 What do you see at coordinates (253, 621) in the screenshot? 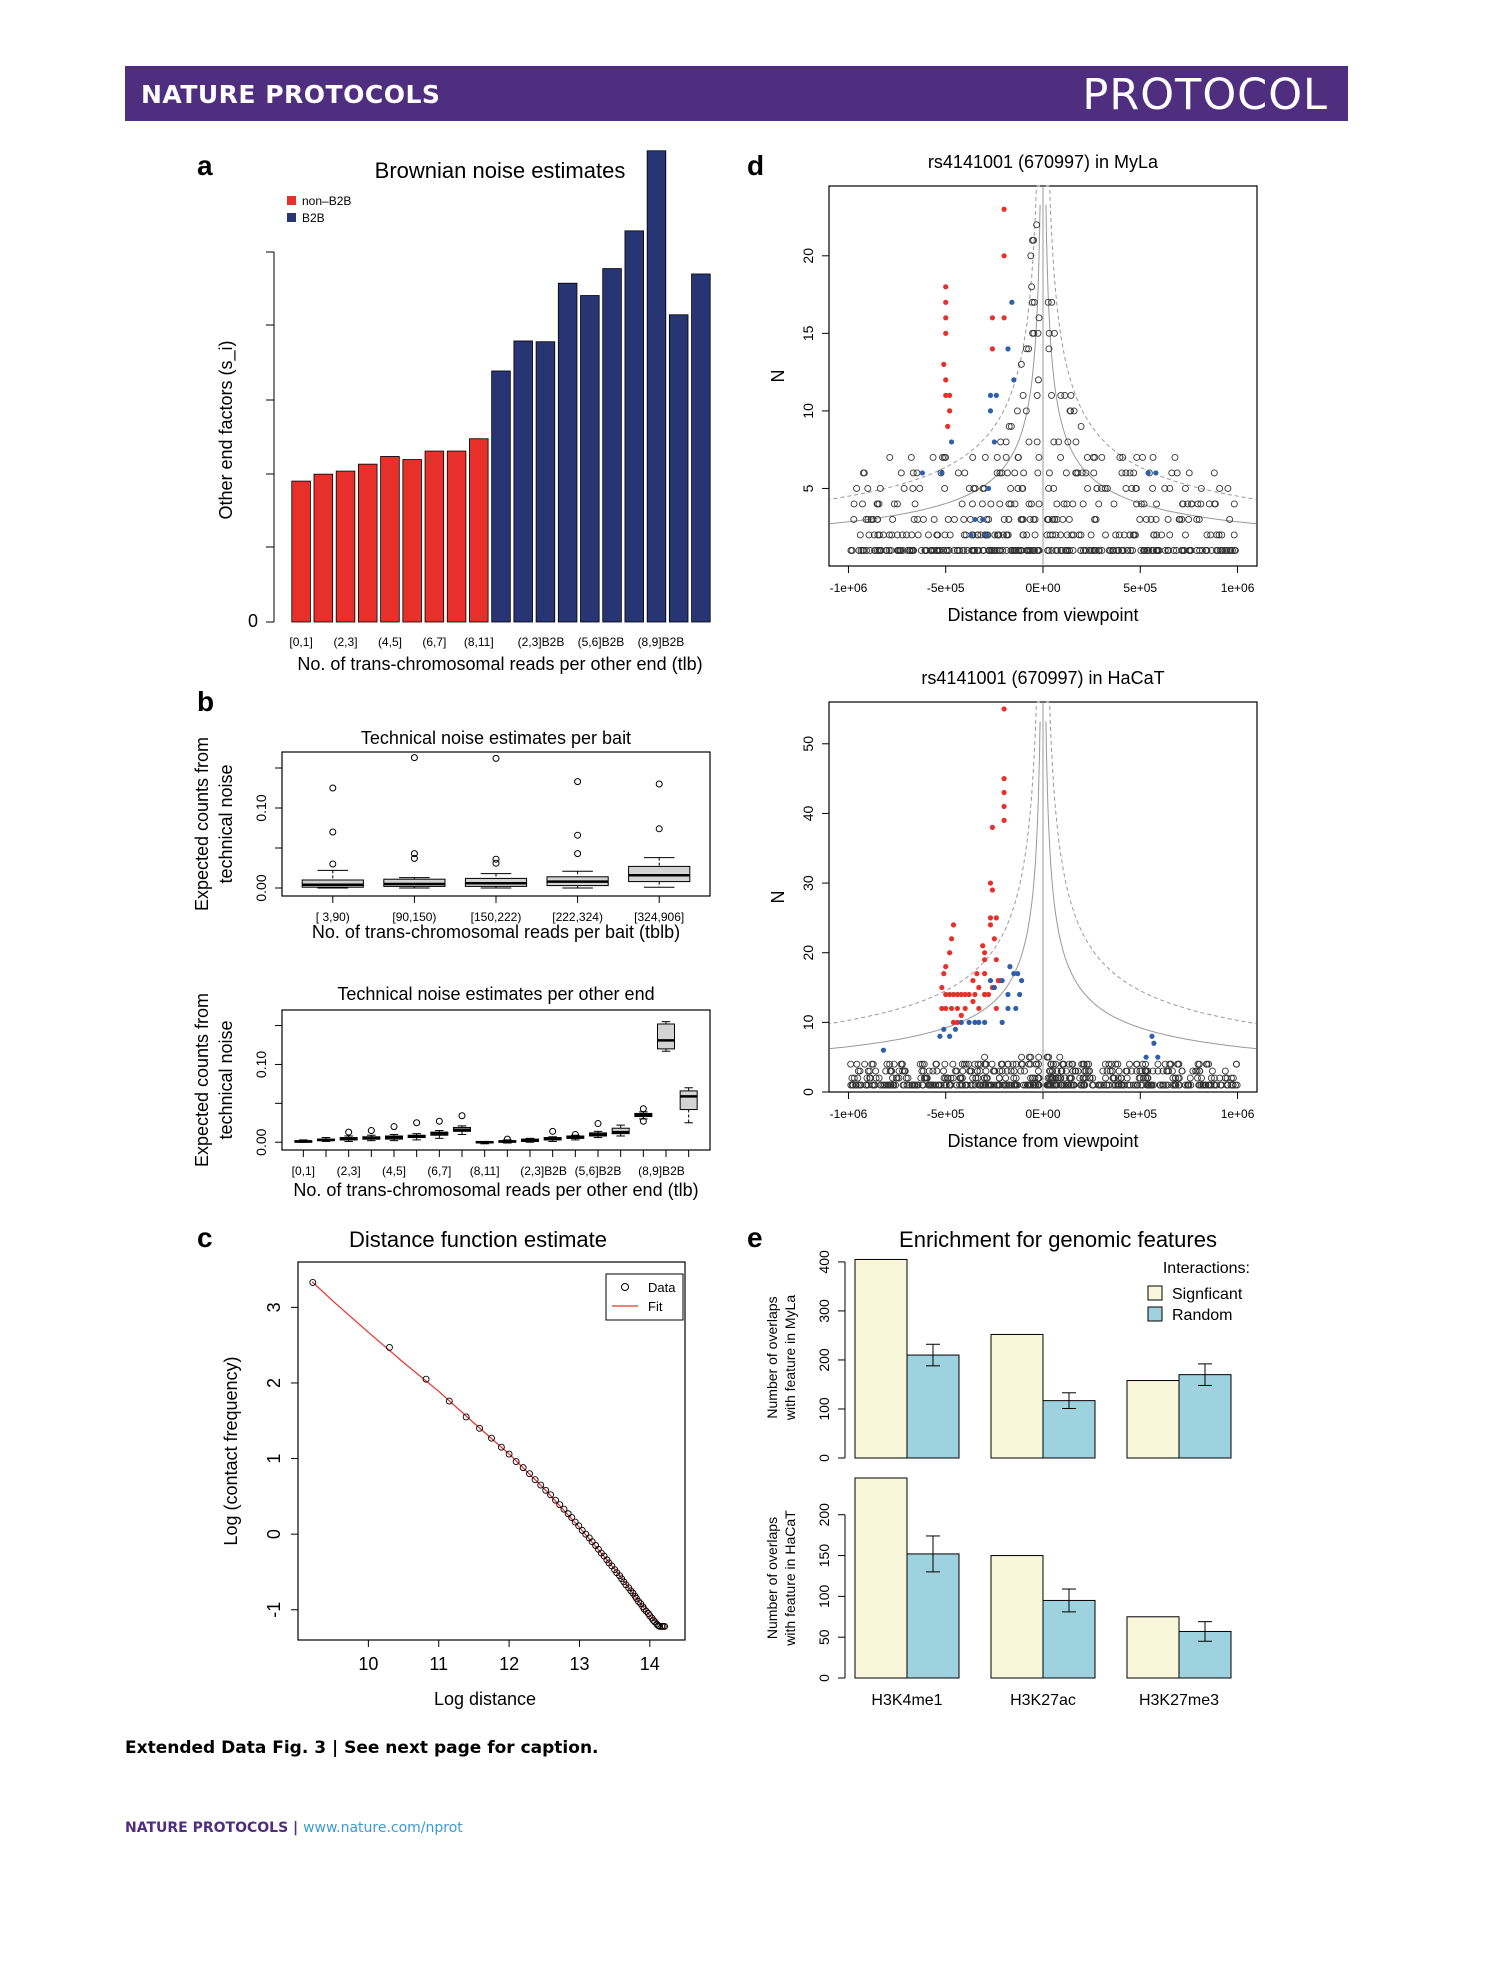
I see `chart-a-y-tick-label: 0` at bounding box center [253, 621].